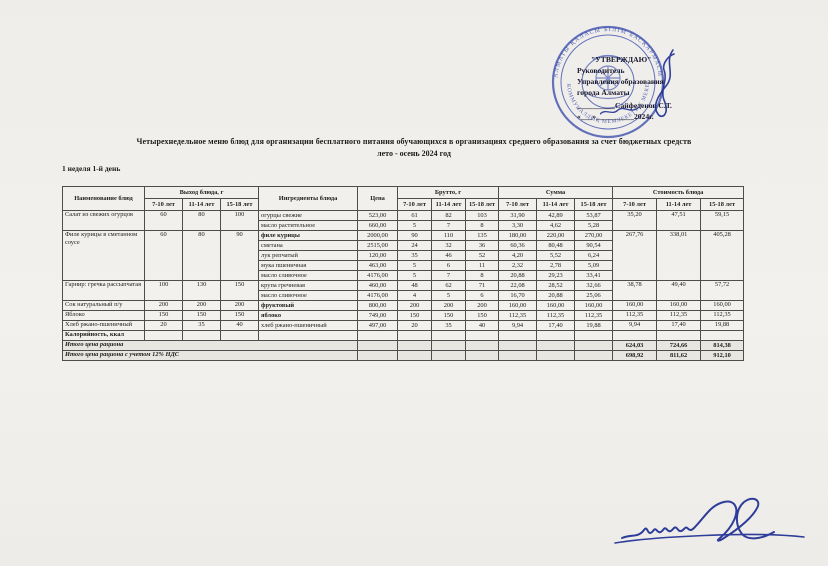  What do you see at coordinates (103, 255) in the screenshot?
I see `table-cell: Филе курицы в сметанном соусе` at bounding box center [103, 255].